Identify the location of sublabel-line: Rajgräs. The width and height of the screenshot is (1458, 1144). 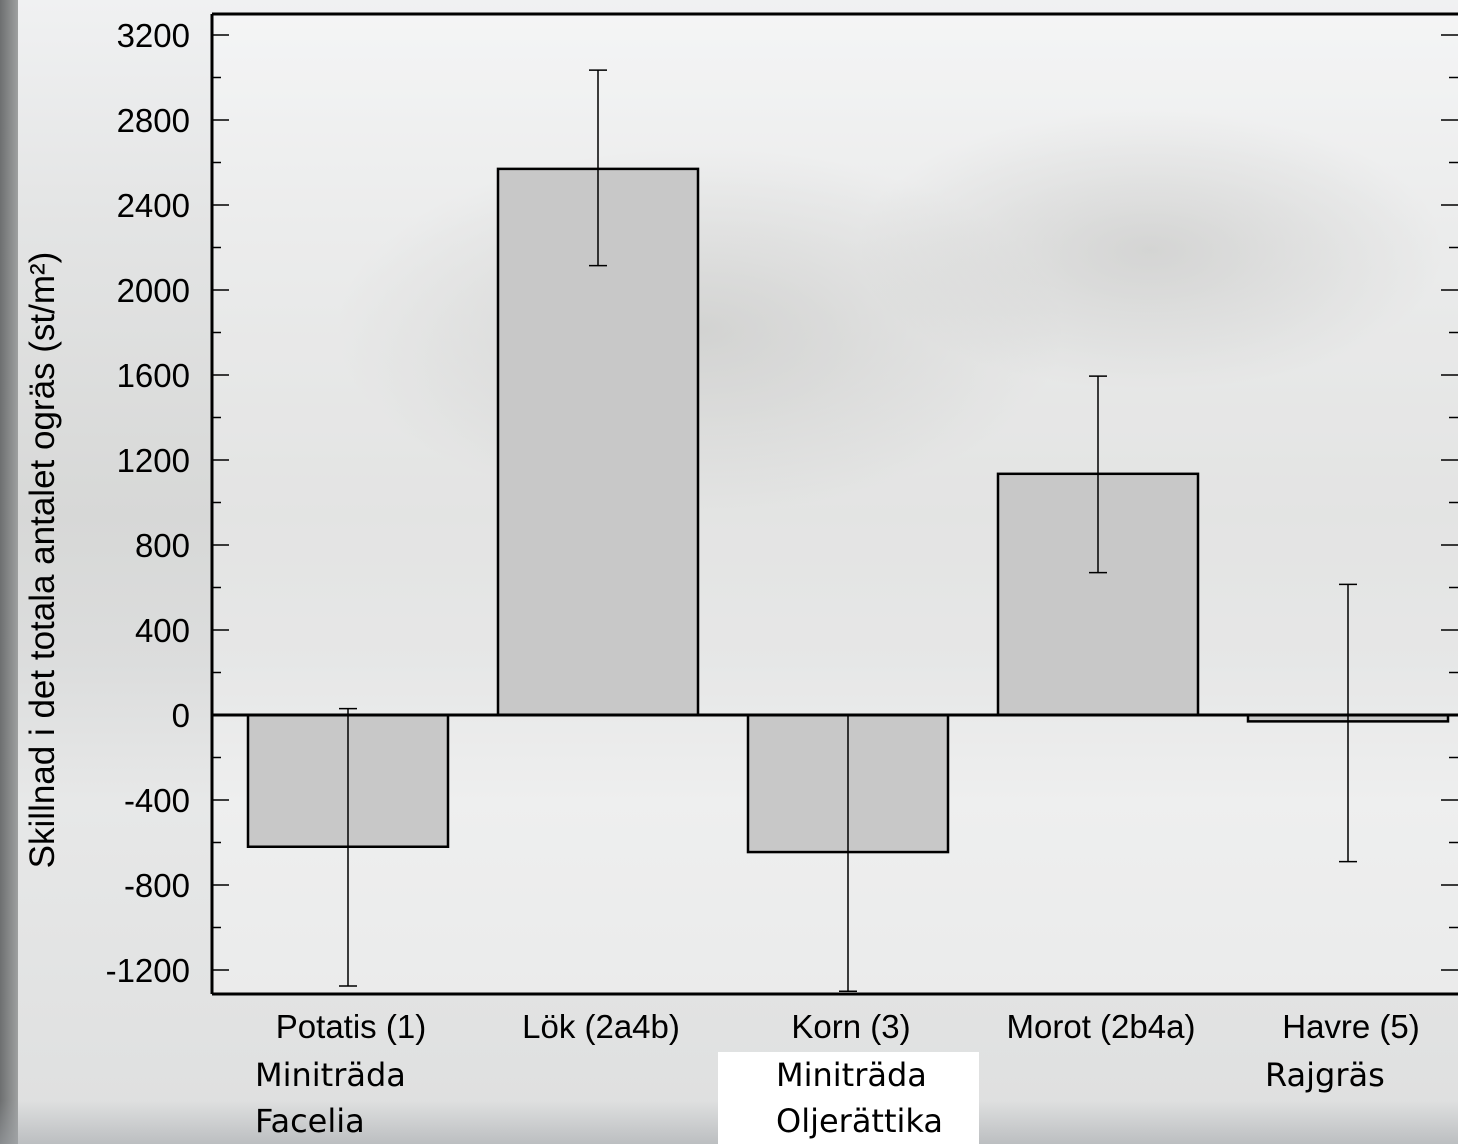
(1325, 1075).